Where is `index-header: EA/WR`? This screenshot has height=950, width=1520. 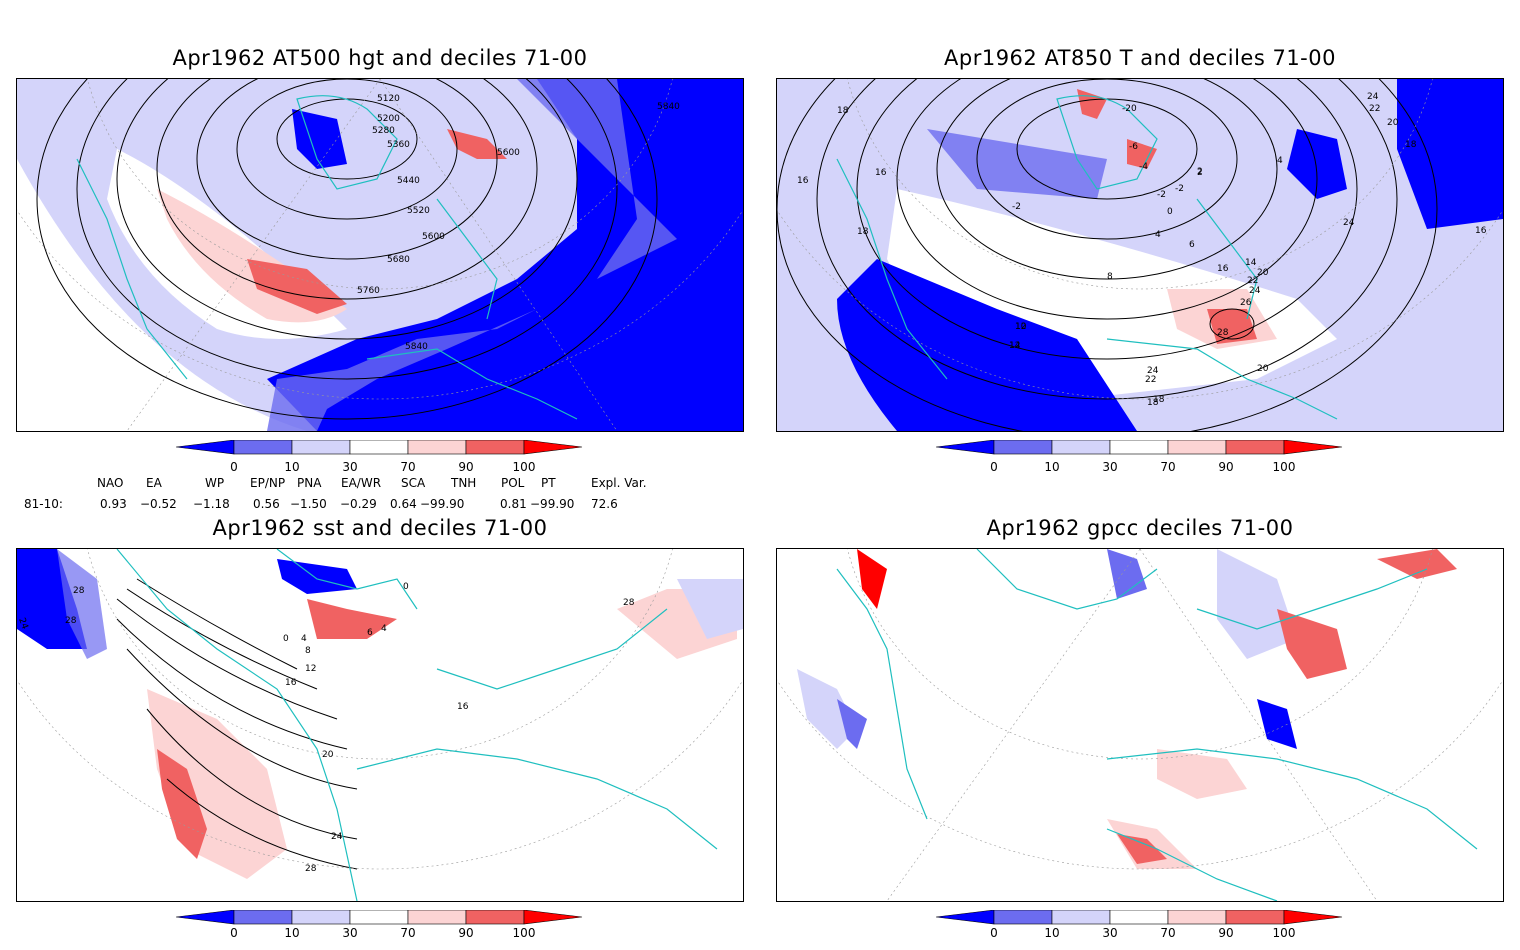
index-header: EA/WR is located at coordinates (361, 483).